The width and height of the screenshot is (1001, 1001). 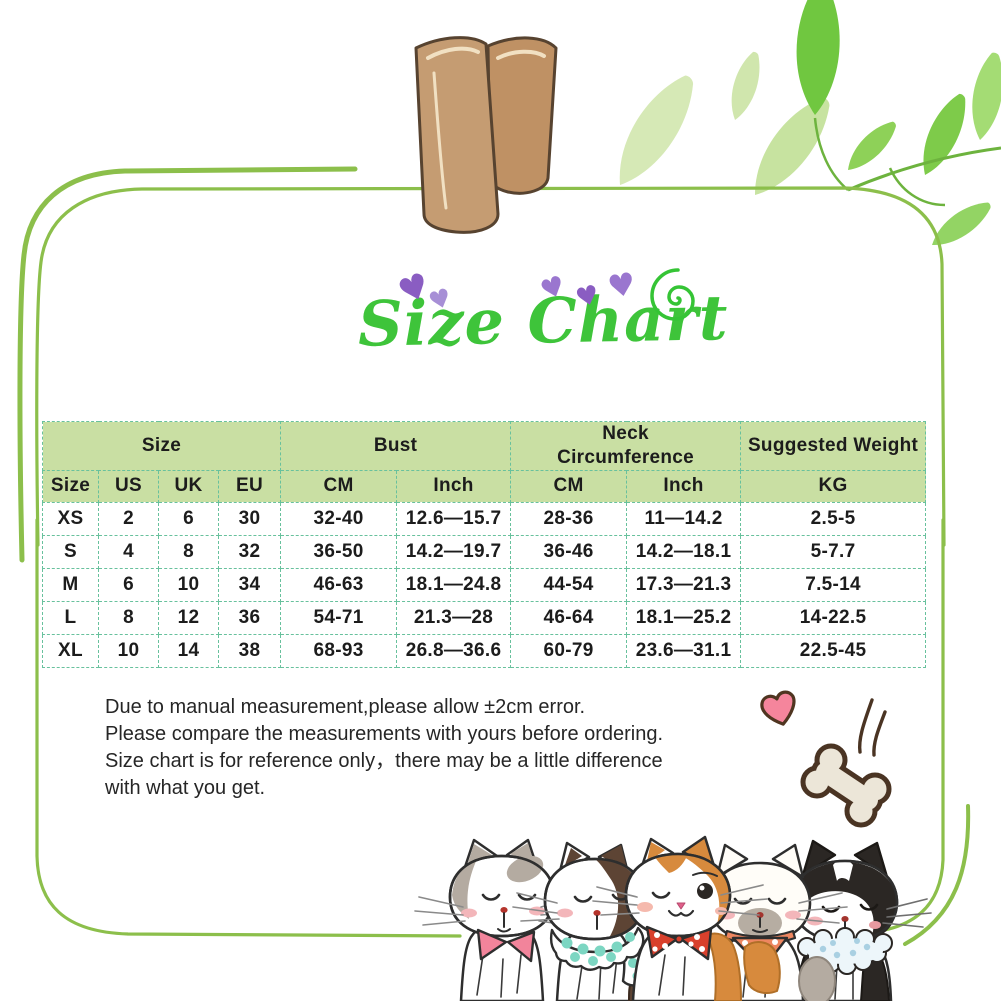 I want to click on table-sub-header-row: Size US UK EU CM Inch CM Inch KG, so click(x=484, y=486).